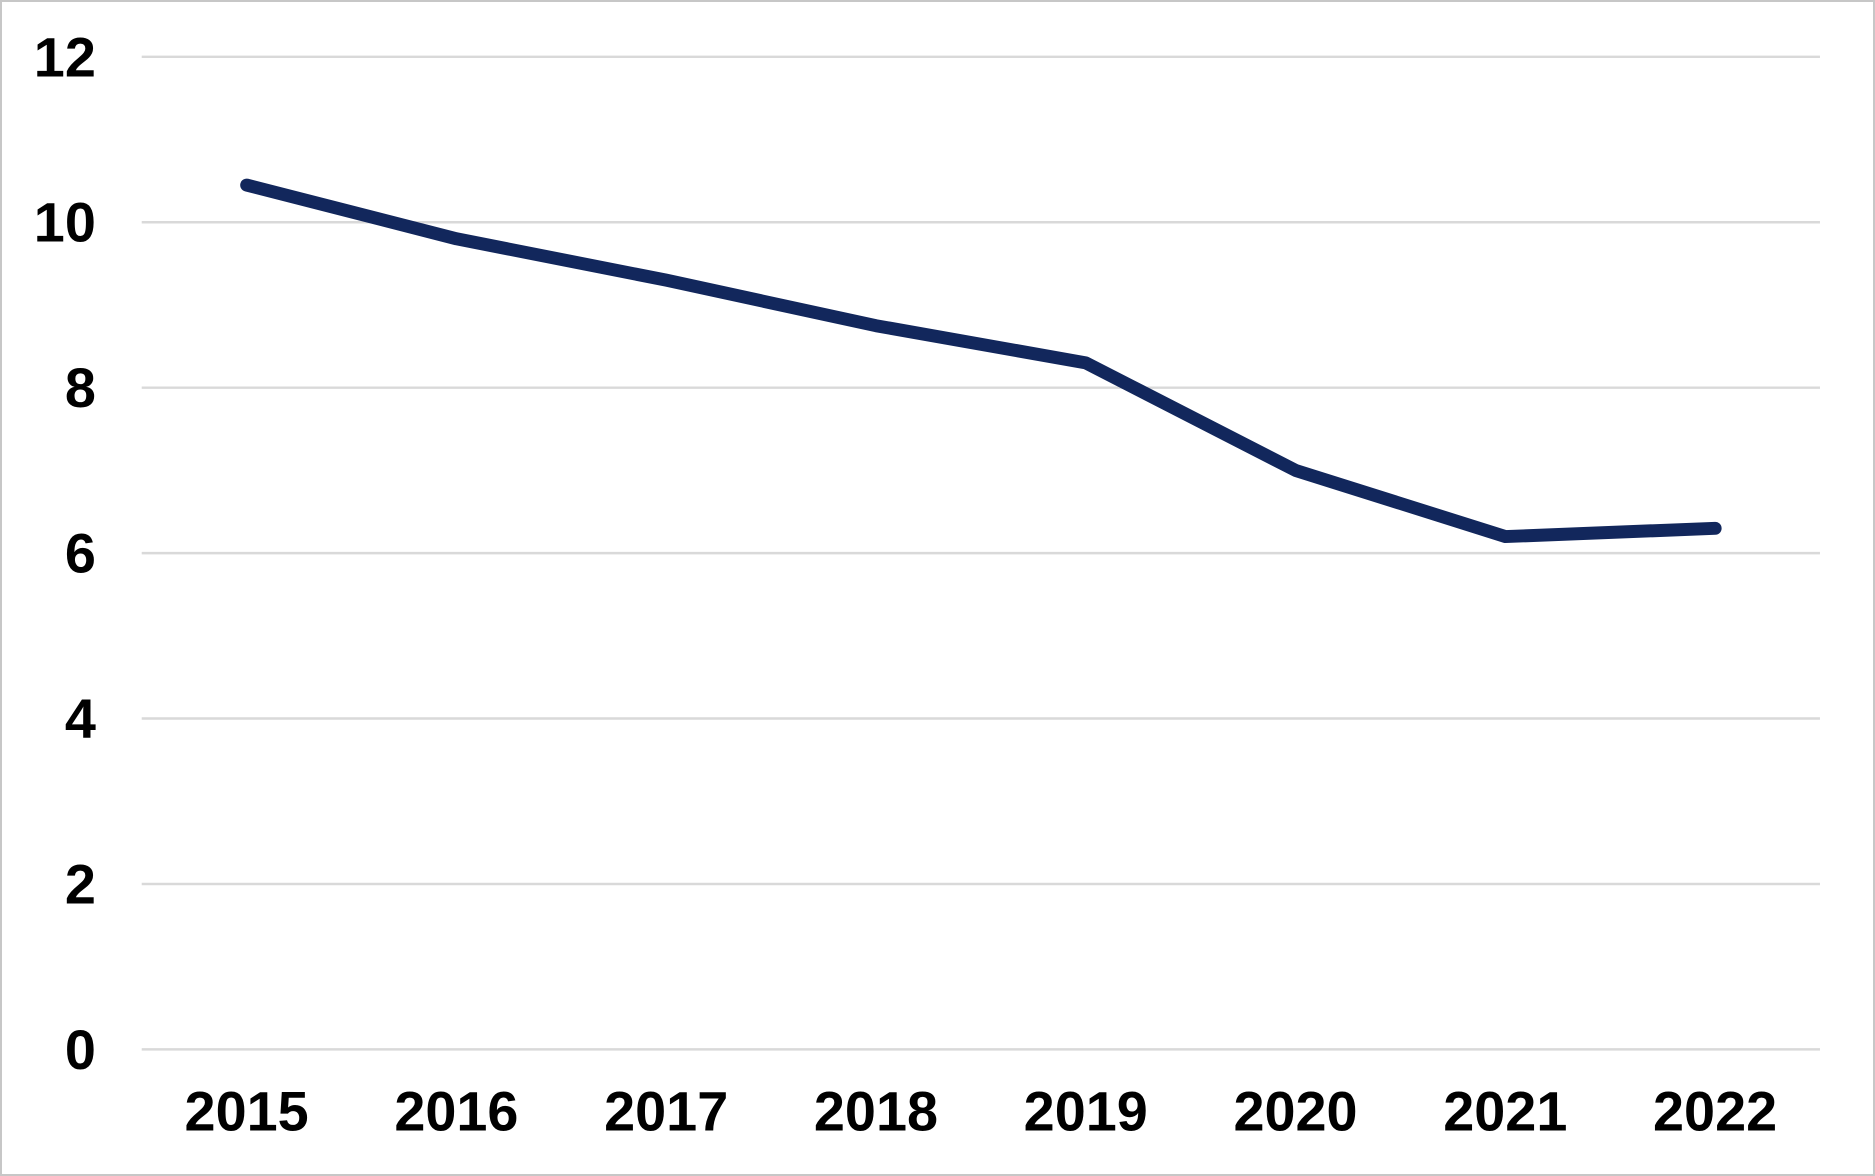 This screenshot has height=1176, width=1875. I want to click on x-tick-label: 2021, so click(1505, 1111).